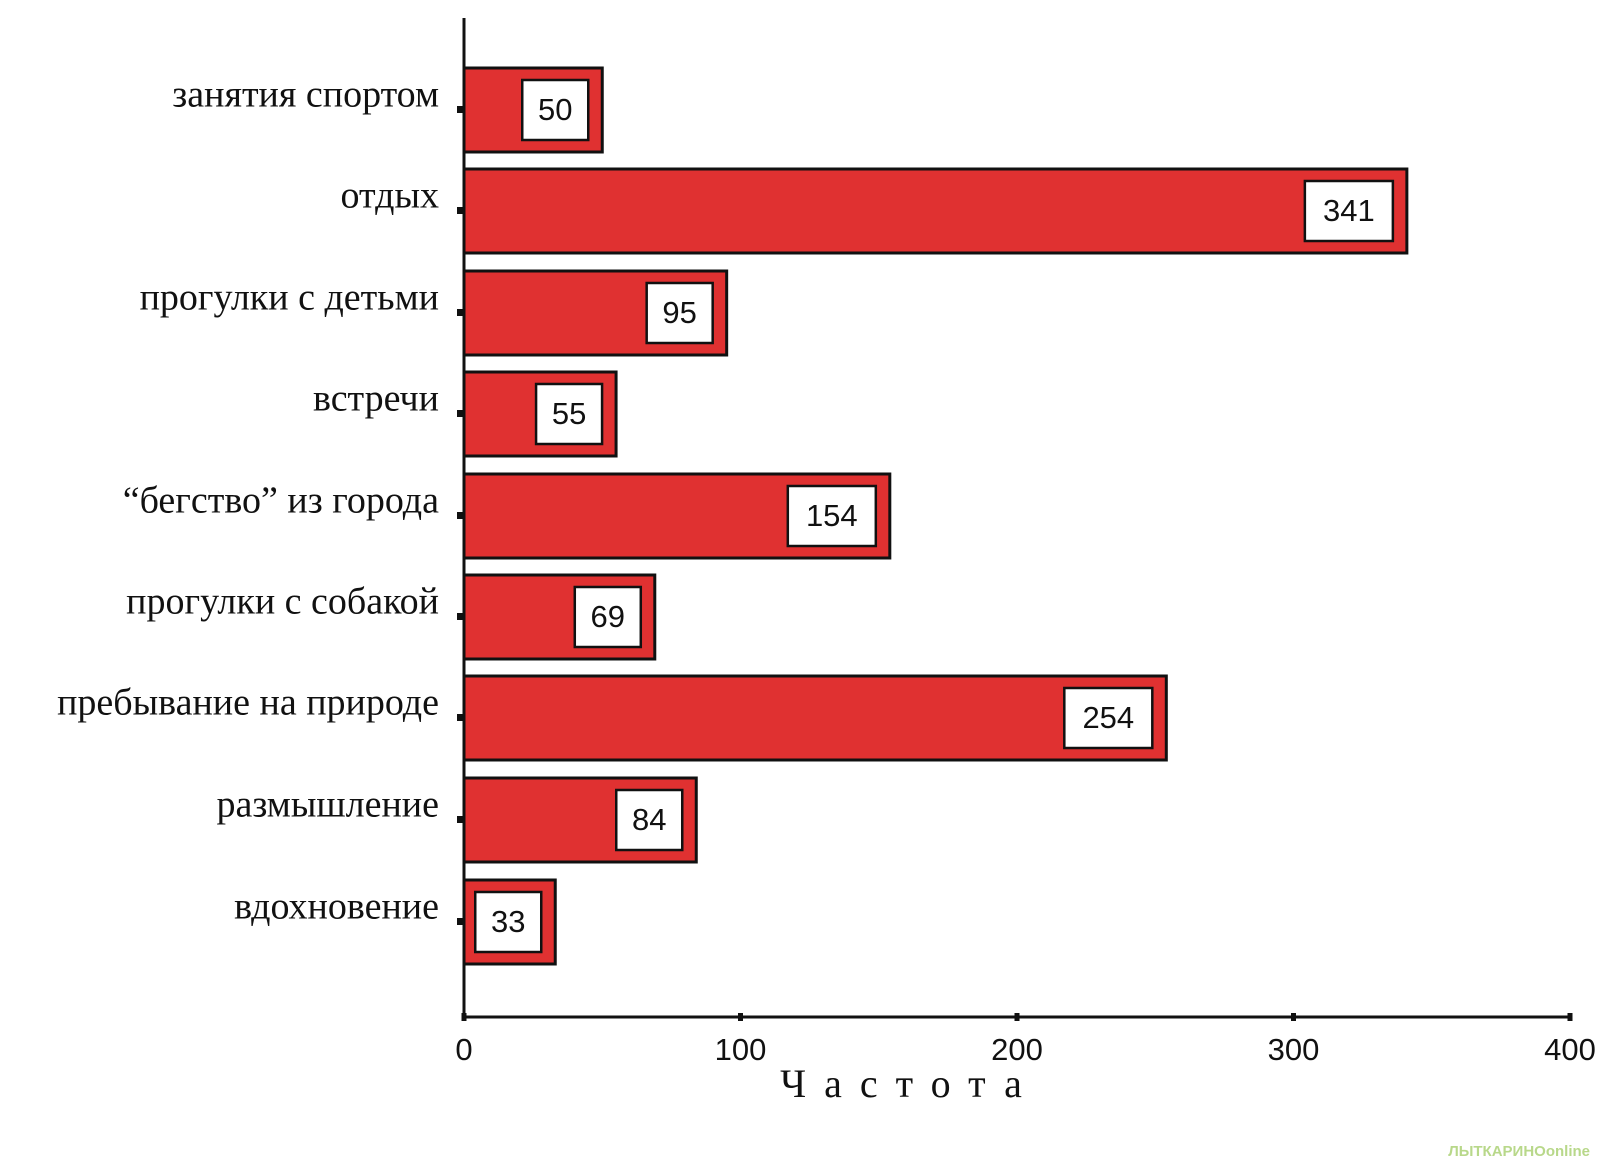 Image resolution: width=1600 pixels, height=1165 pixels. I want to click on value-label: 95, so click(679, 312).